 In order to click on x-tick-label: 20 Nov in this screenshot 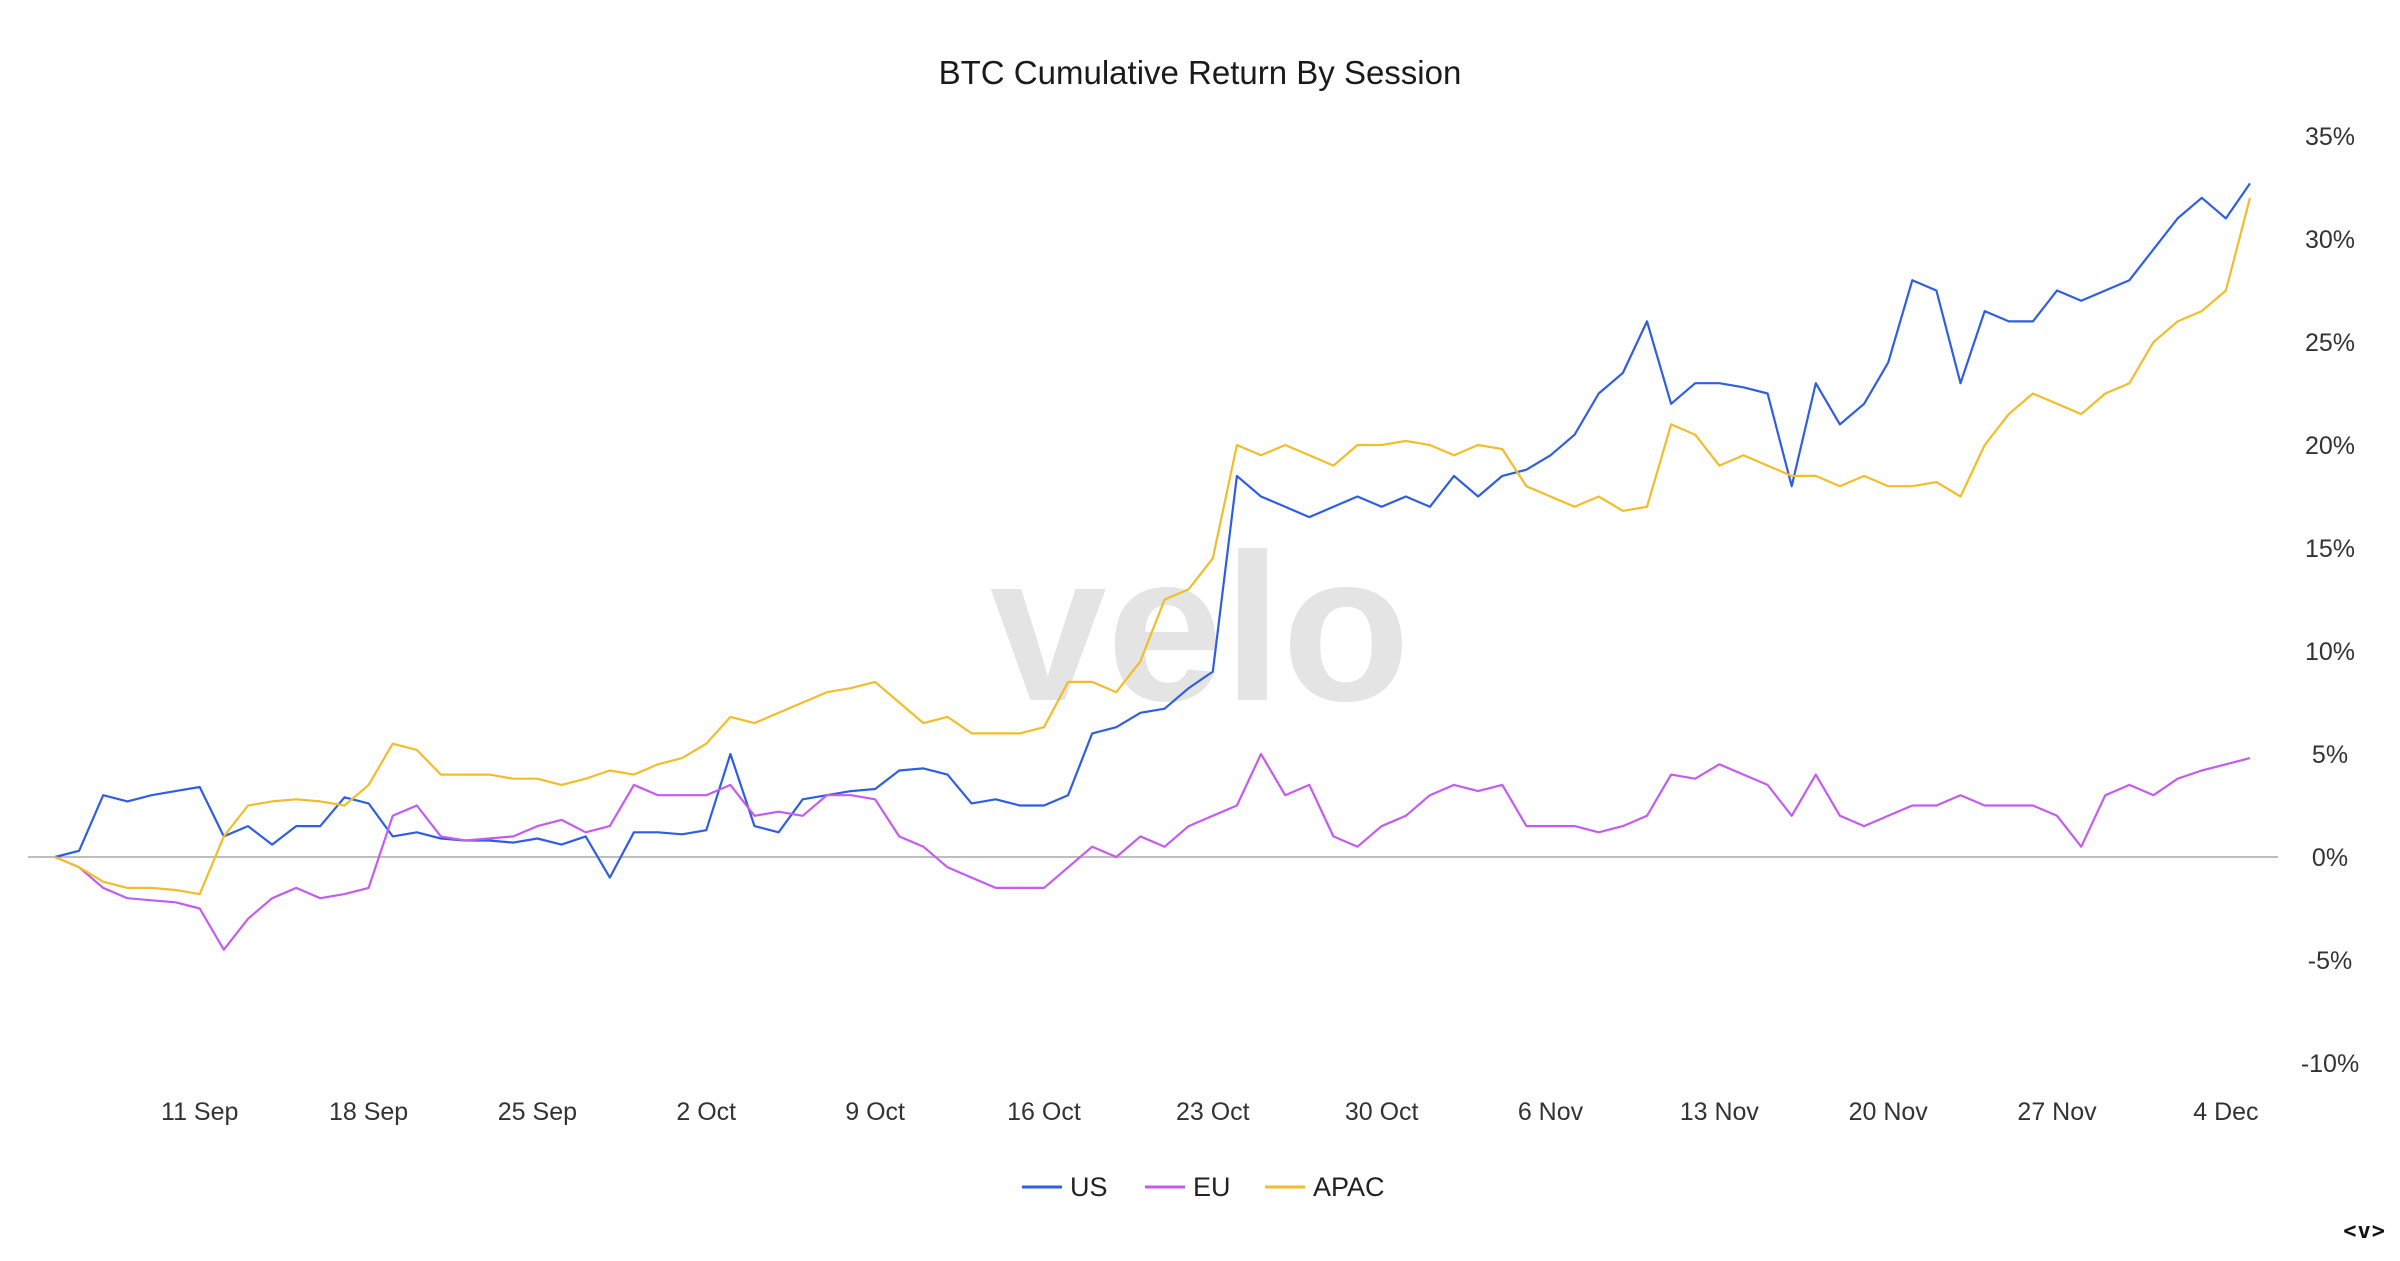, I will do `click(1889, 1112)`.